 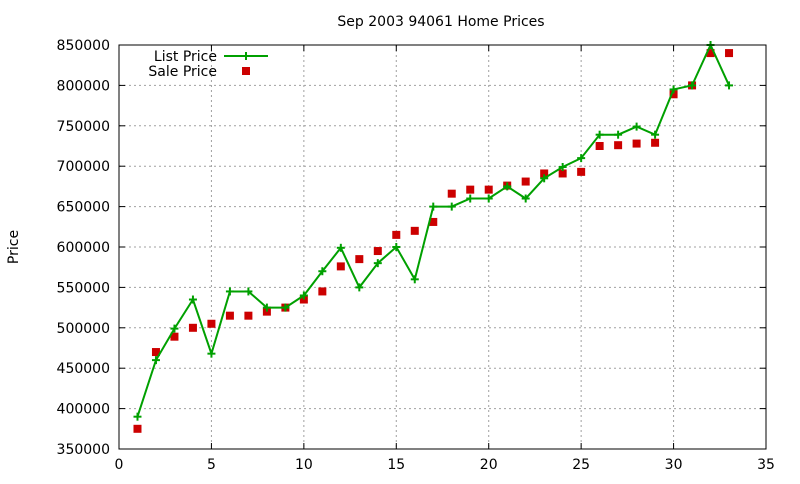 What do you see at coordinates (83, 329) in the screenshot?
I see `y-tick-label: 500000` at bounding box center [83, 329].